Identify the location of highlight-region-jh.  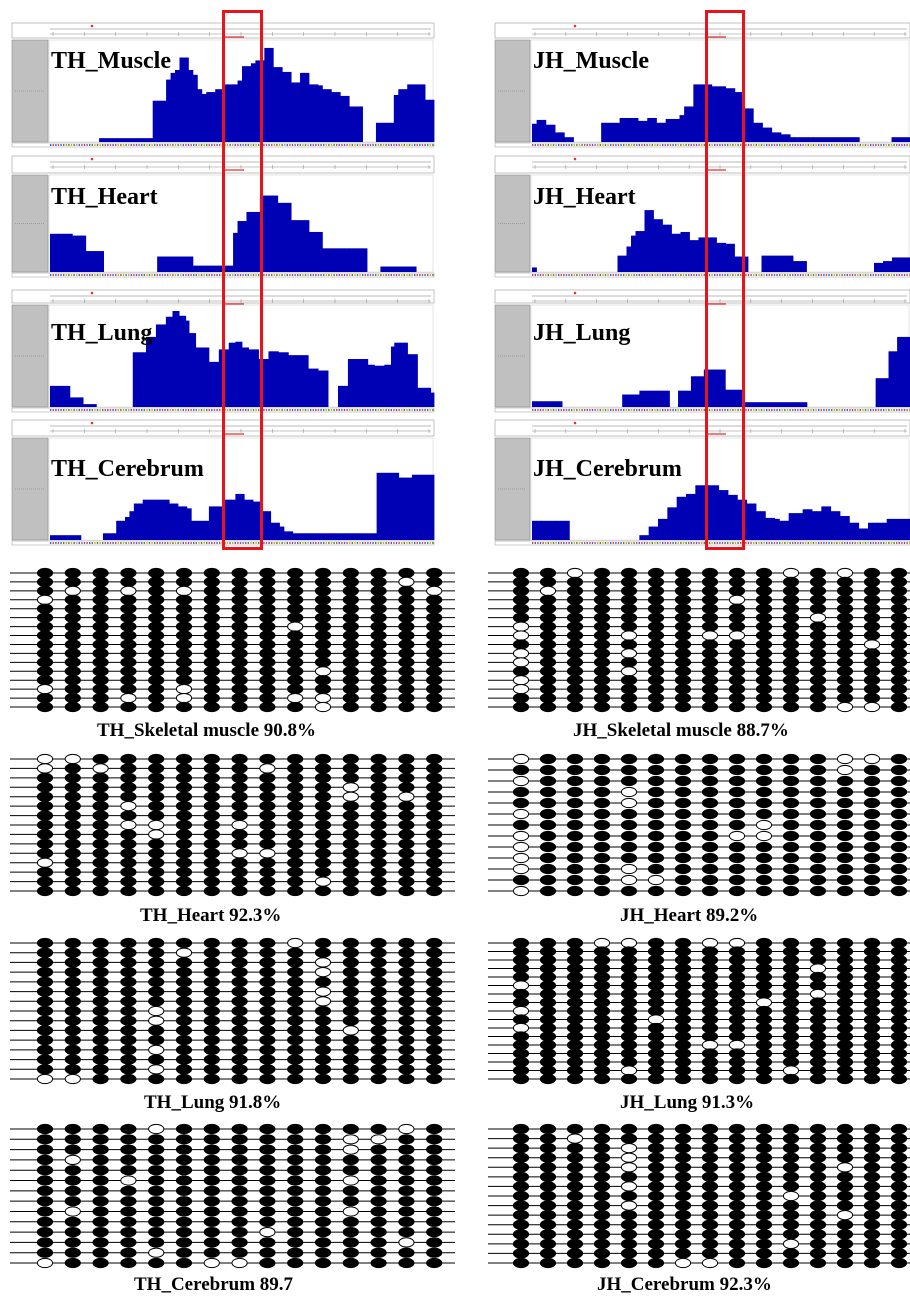
(725, 280).